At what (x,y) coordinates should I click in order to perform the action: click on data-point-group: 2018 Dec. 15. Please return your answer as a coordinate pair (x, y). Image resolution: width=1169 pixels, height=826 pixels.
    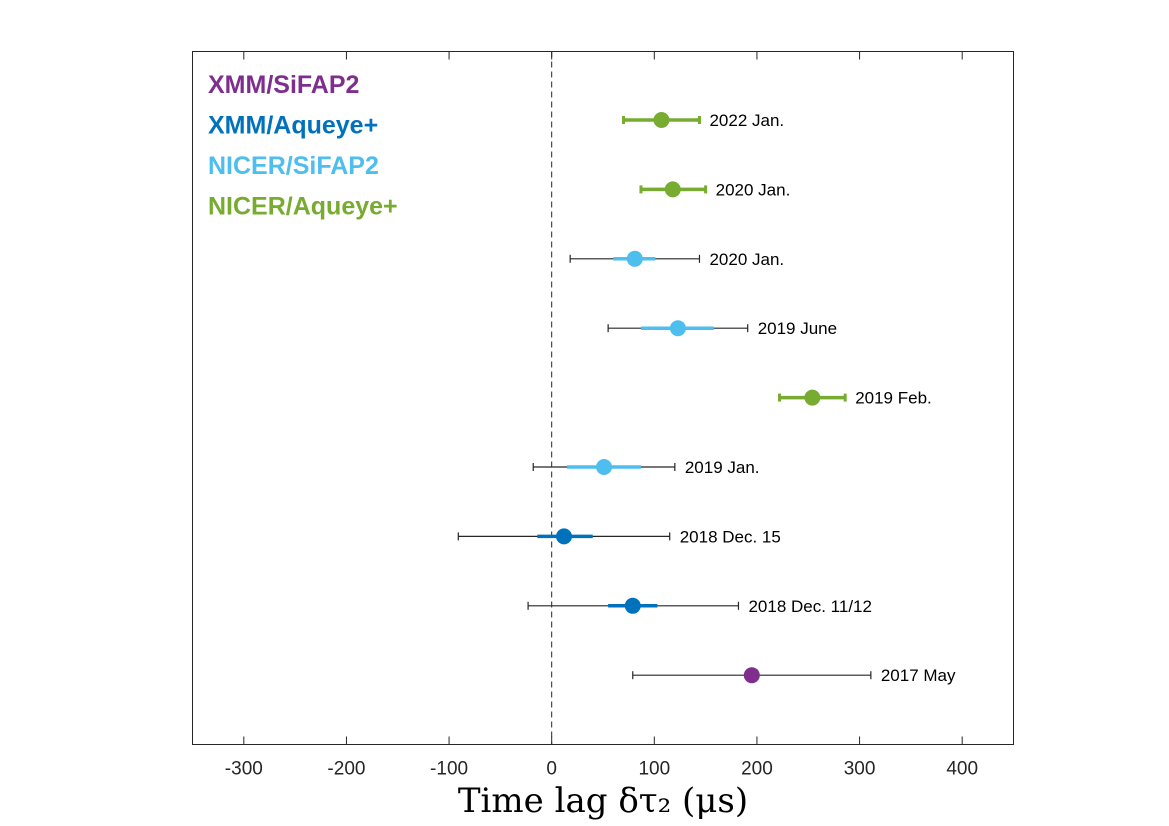
    Looking at the image, I should click on (619, 536).